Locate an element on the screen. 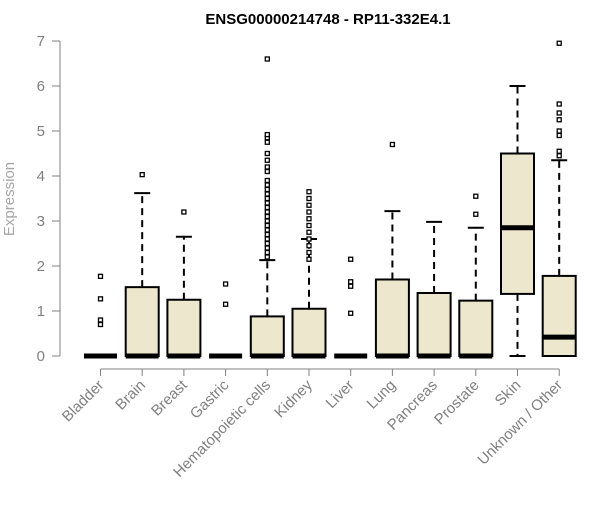 This screenshot has width=600, height=505. y-axis: 0 1 2 3 4 5 6 7 is located at coordinates (49, 199).